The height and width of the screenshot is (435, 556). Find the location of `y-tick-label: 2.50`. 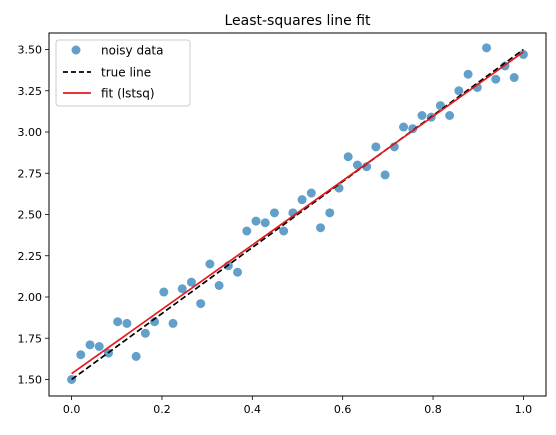

y-tick-label: 2.50 is located at coordinates (30, 215).